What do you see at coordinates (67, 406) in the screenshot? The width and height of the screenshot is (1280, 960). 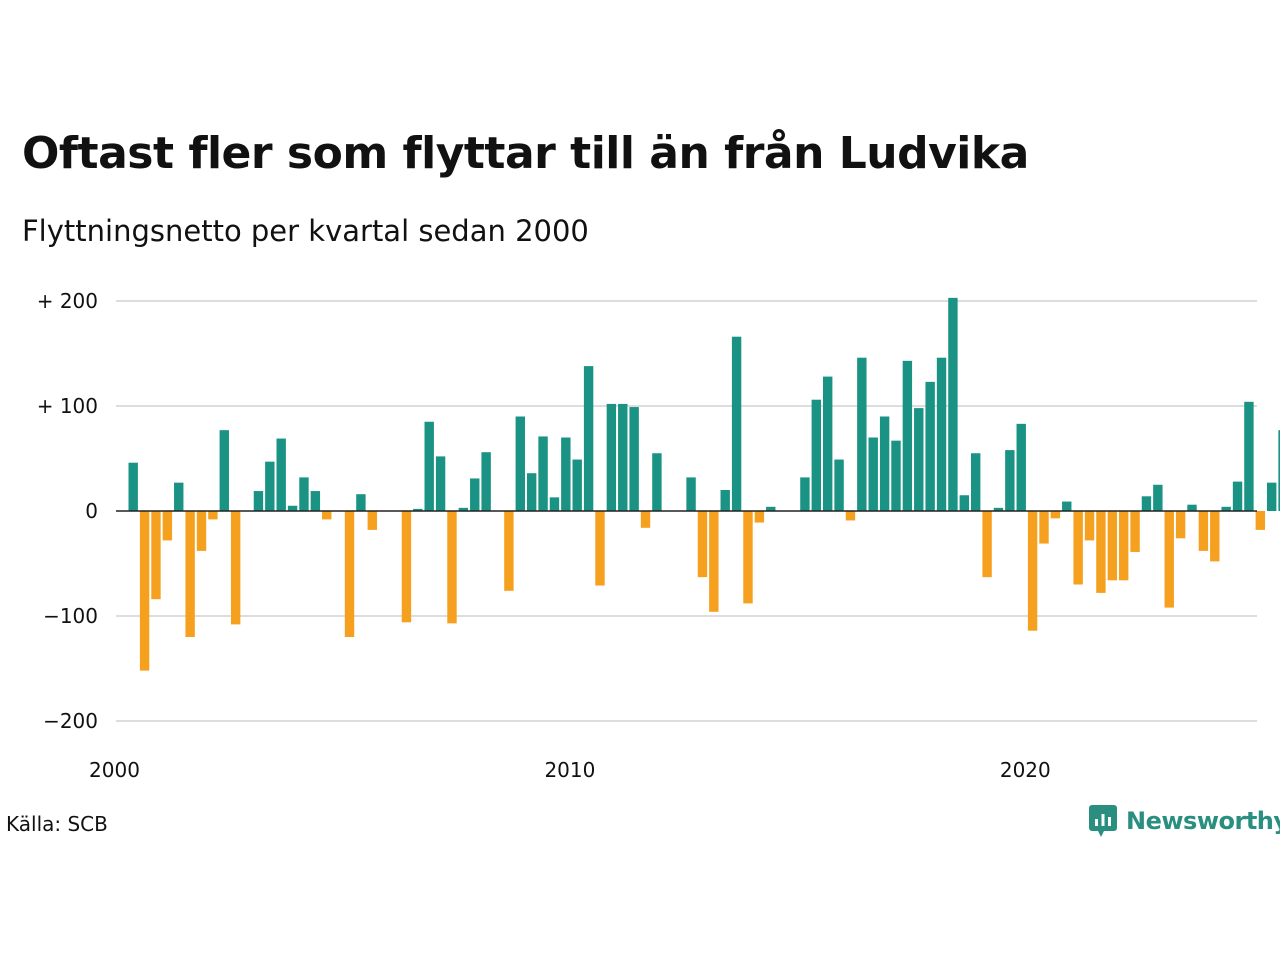 I see `y-tick-label: + 100` at bounding box center [67, 406].